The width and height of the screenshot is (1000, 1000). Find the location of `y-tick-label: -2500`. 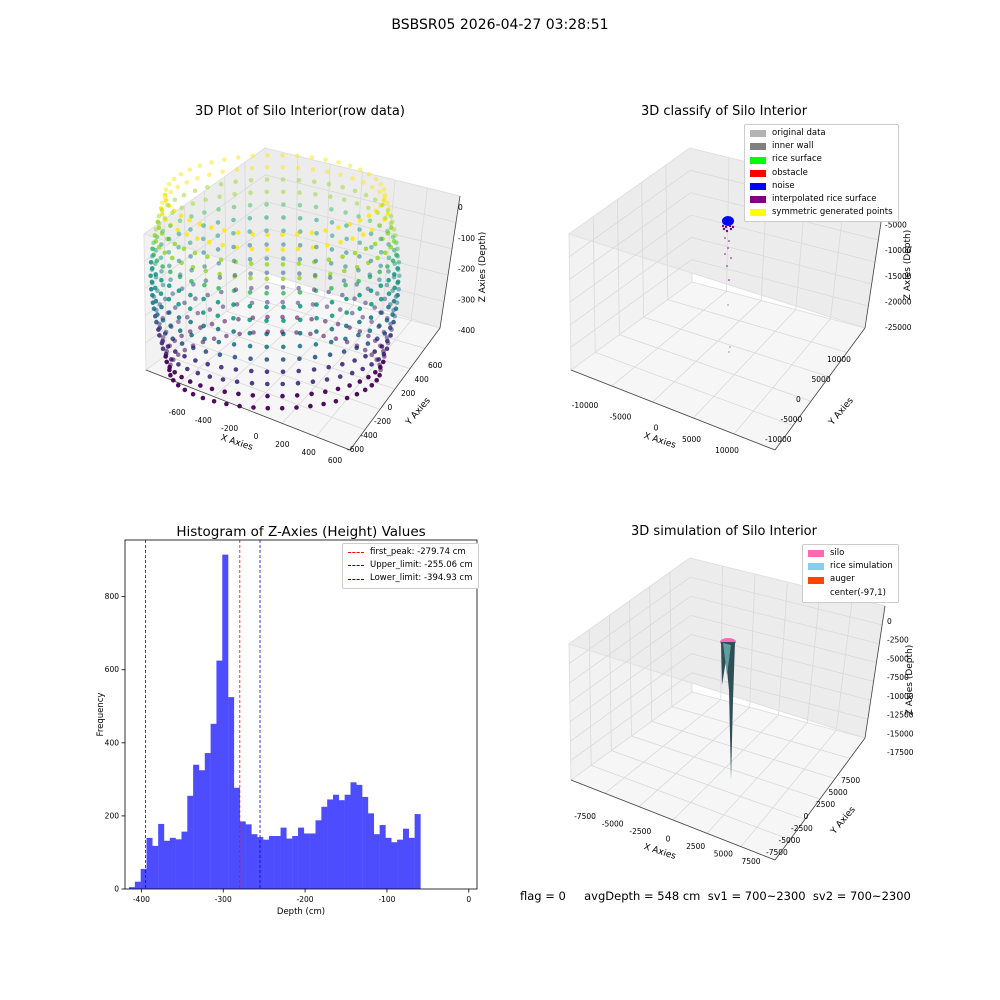

y-tick-label: -2500 is located at coordinates (802, 828).